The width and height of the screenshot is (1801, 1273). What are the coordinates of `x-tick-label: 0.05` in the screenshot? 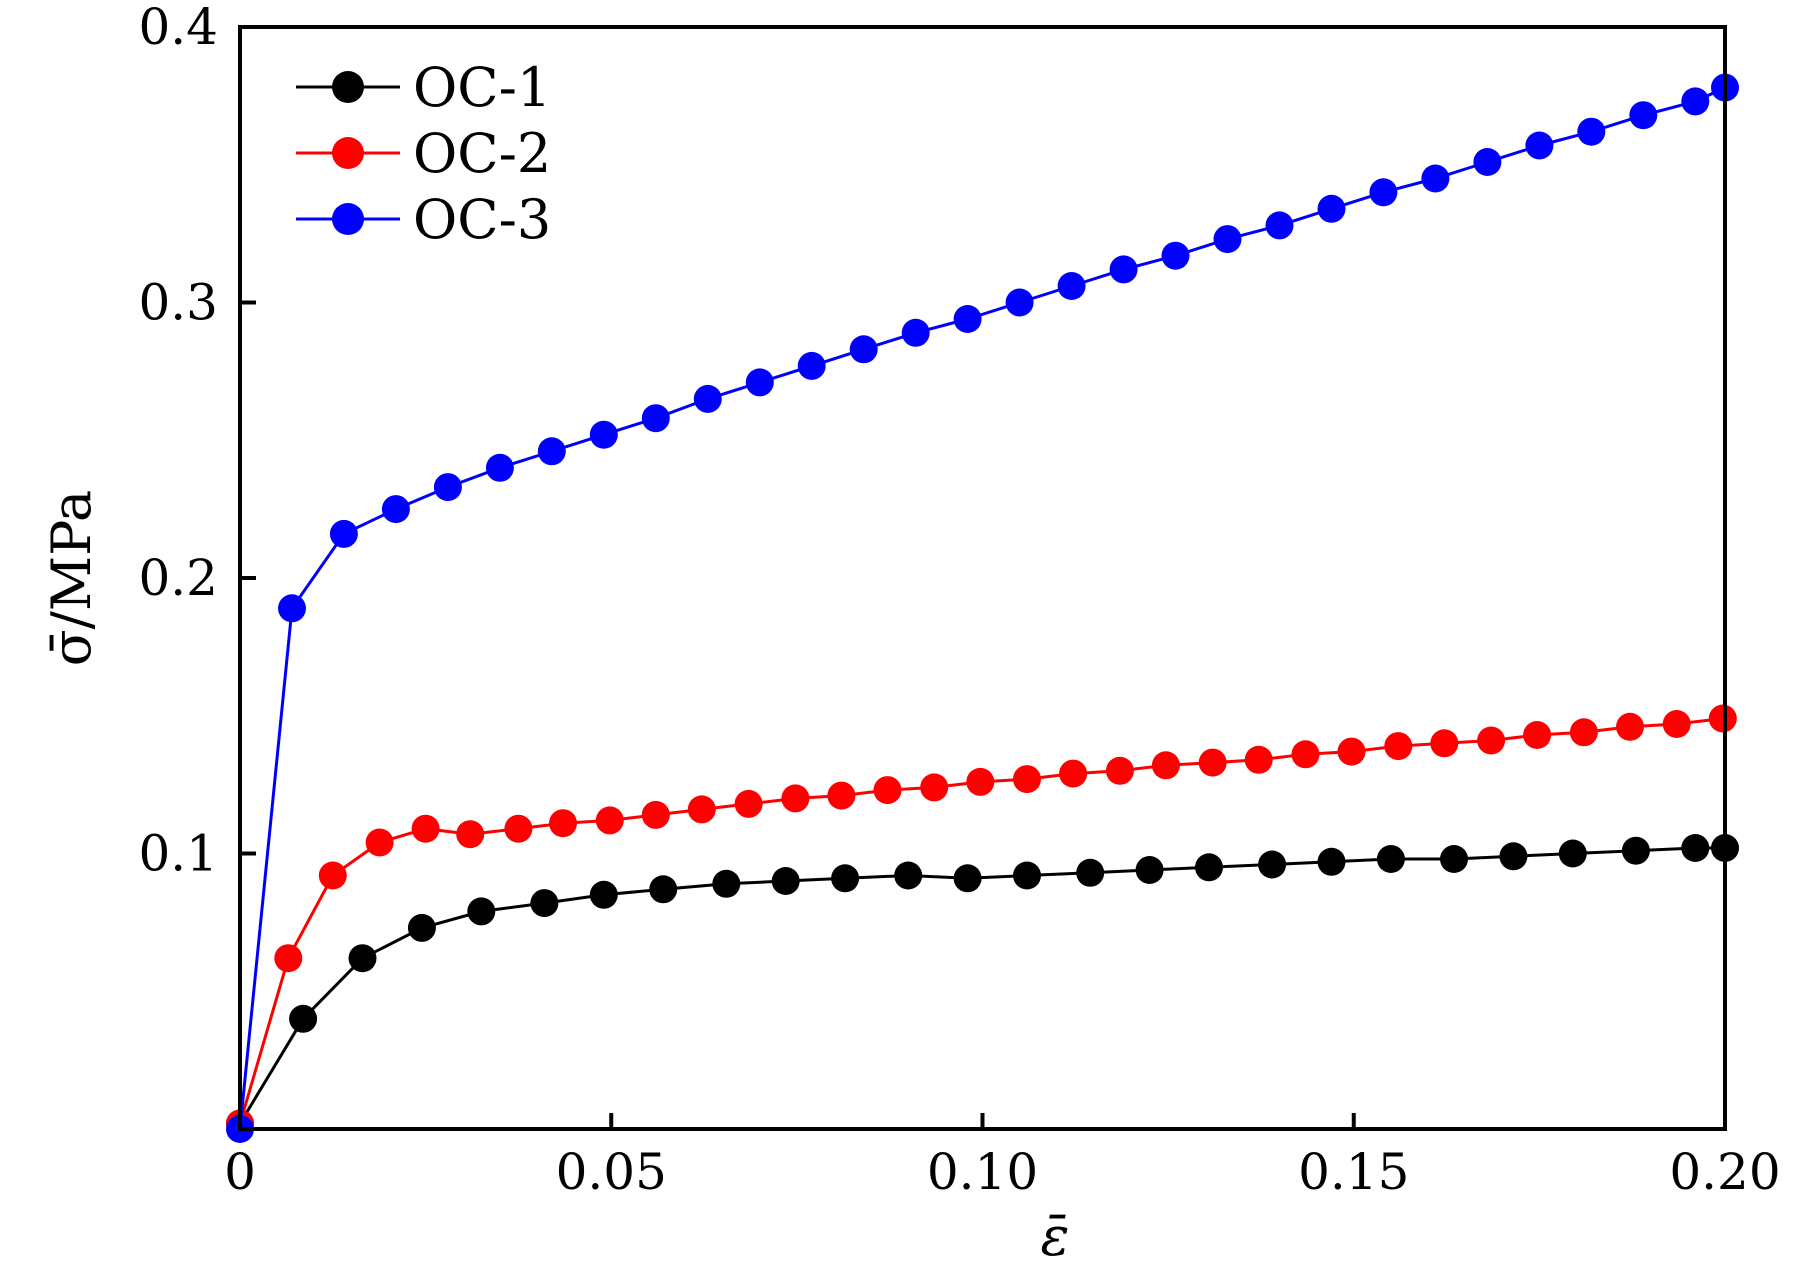 It's located at (611, 1172).